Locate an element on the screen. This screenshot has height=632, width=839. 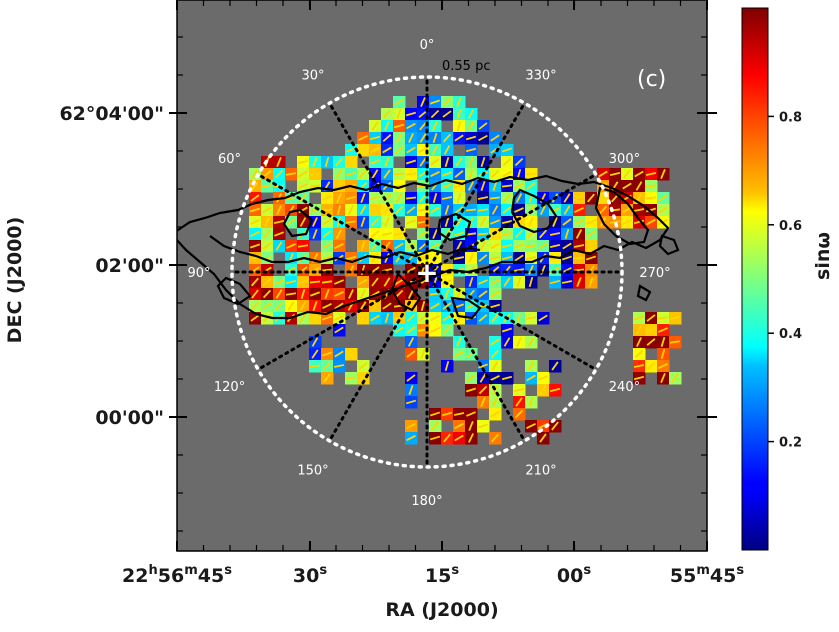
x-axis-label: RA (J2000) is located at coordinates (441, 610).